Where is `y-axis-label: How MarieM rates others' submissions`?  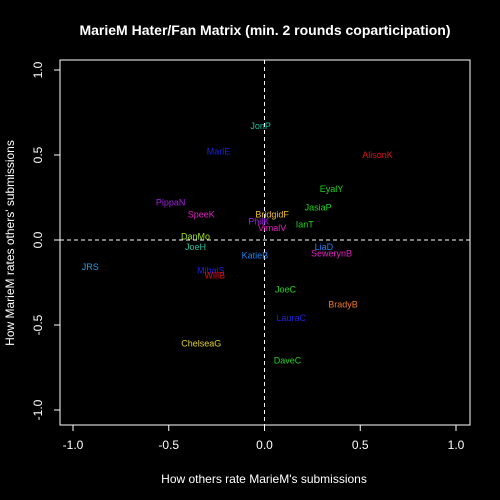 y-axis-label: How MarieM rates others' submissions is located at coordinates (10, 243).